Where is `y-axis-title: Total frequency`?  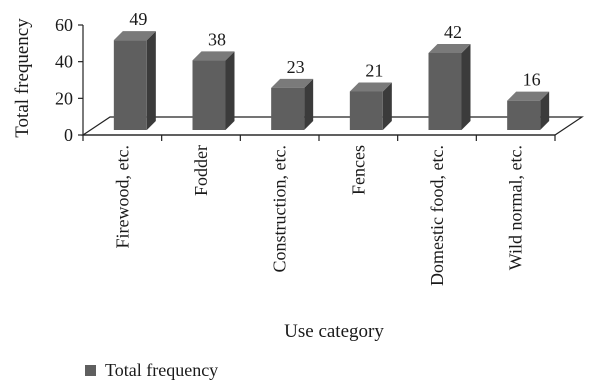
y-axis-title: Total frequency is located at coordinates (22, 78).